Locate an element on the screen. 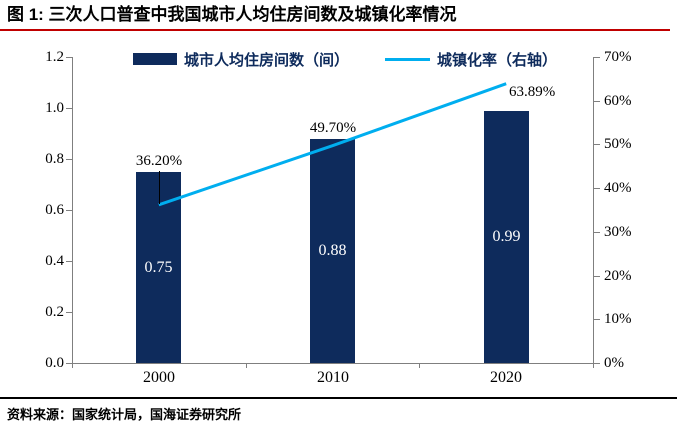 This screenshot has width=677, height=430. source-text: 资料来源：国家统计局，国海证券研究所 is located at coordinates (124, 414).